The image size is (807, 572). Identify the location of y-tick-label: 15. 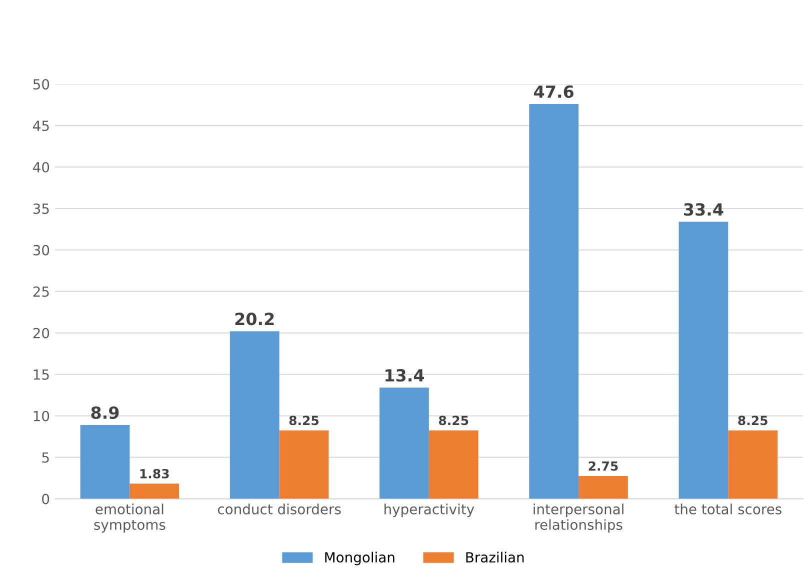
(41, 375).